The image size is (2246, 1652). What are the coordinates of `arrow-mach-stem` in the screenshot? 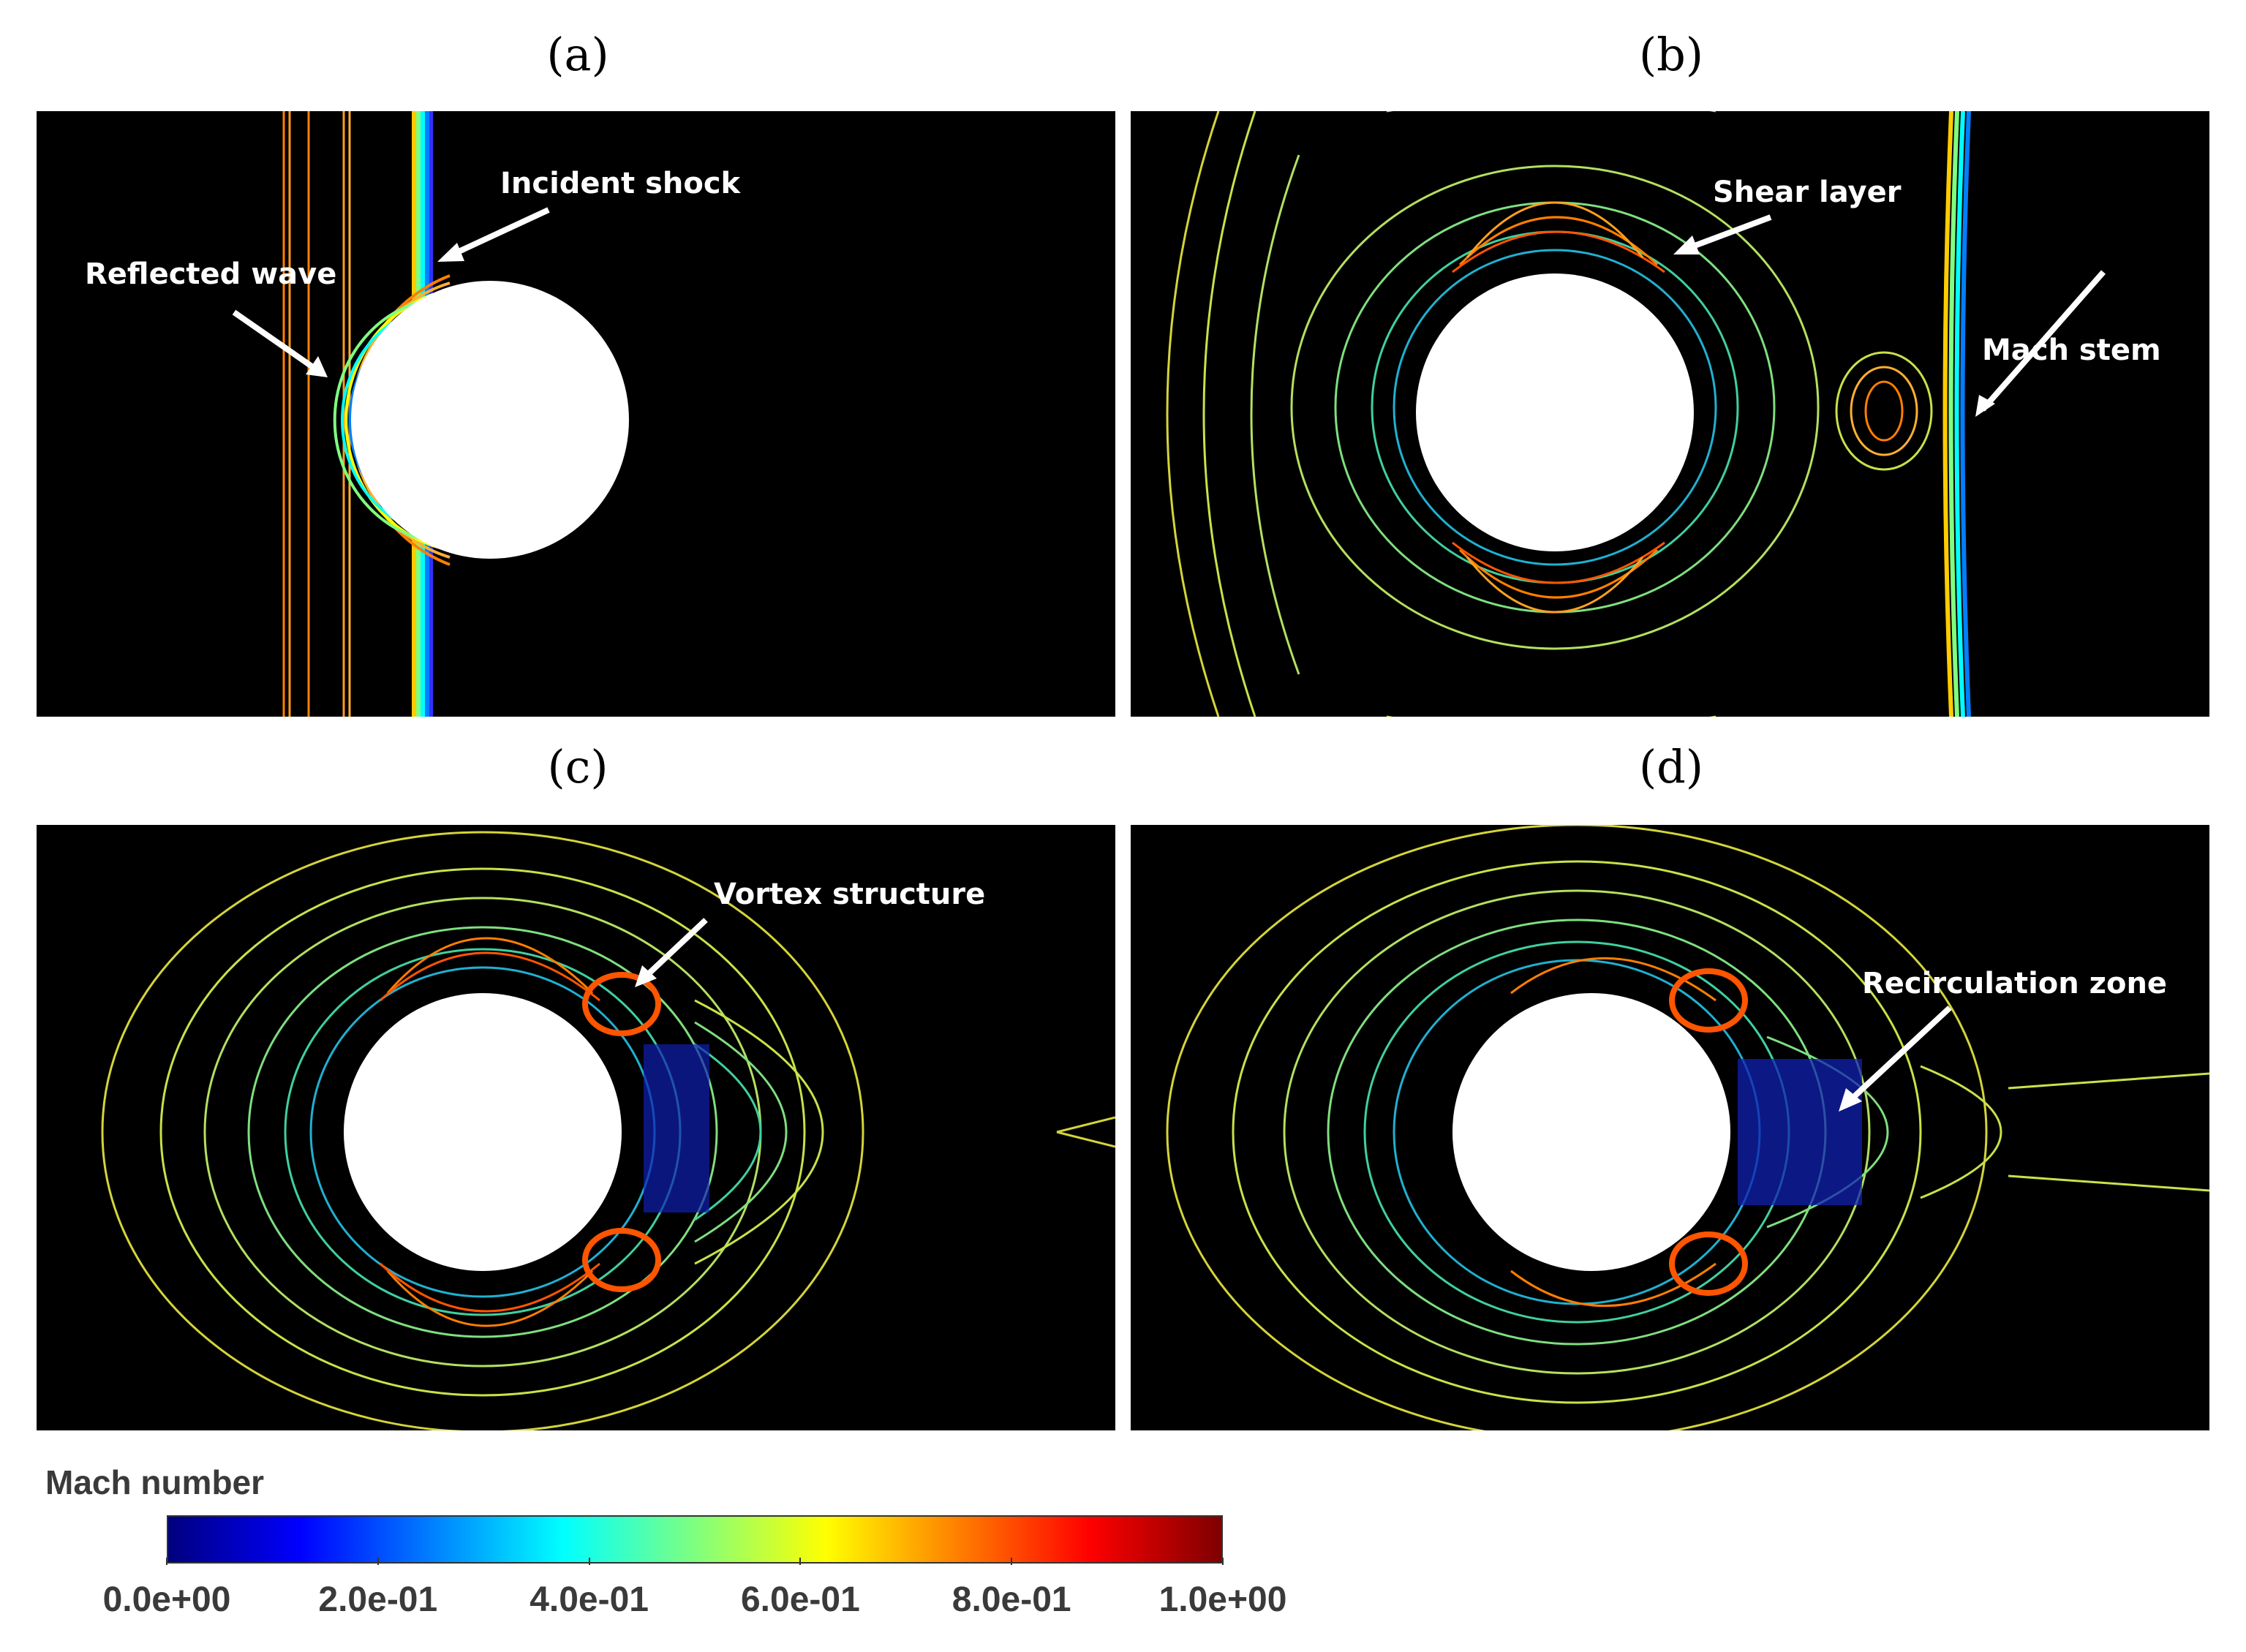 It's located at (2043, 341).